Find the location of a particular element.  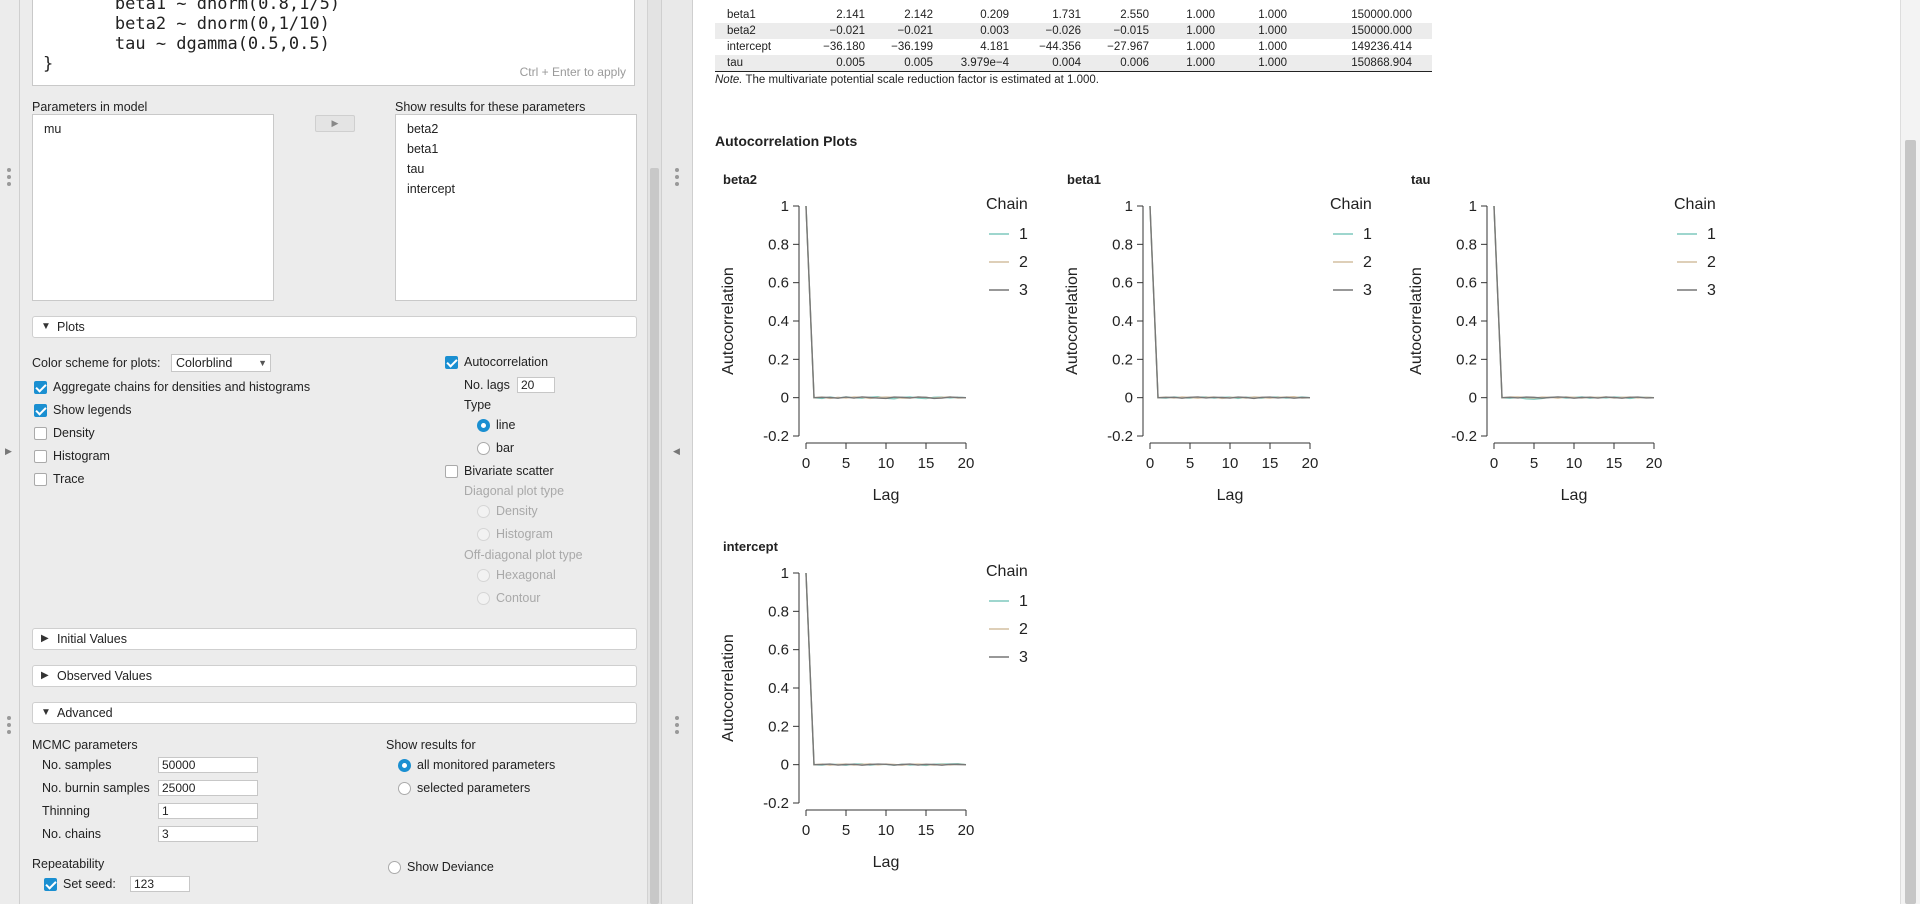

list-item: beta2 is located at coordinates (423, 129).